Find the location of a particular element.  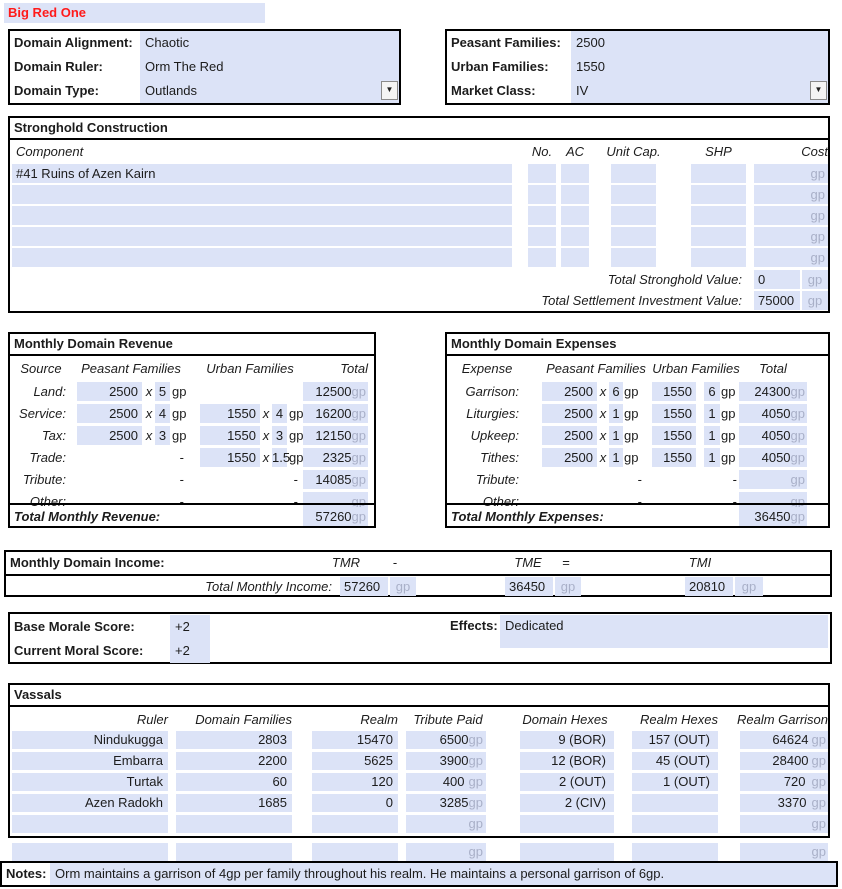

component-cell: #41 Ruins of Azen Kairn is located at coordinates (262, 173).